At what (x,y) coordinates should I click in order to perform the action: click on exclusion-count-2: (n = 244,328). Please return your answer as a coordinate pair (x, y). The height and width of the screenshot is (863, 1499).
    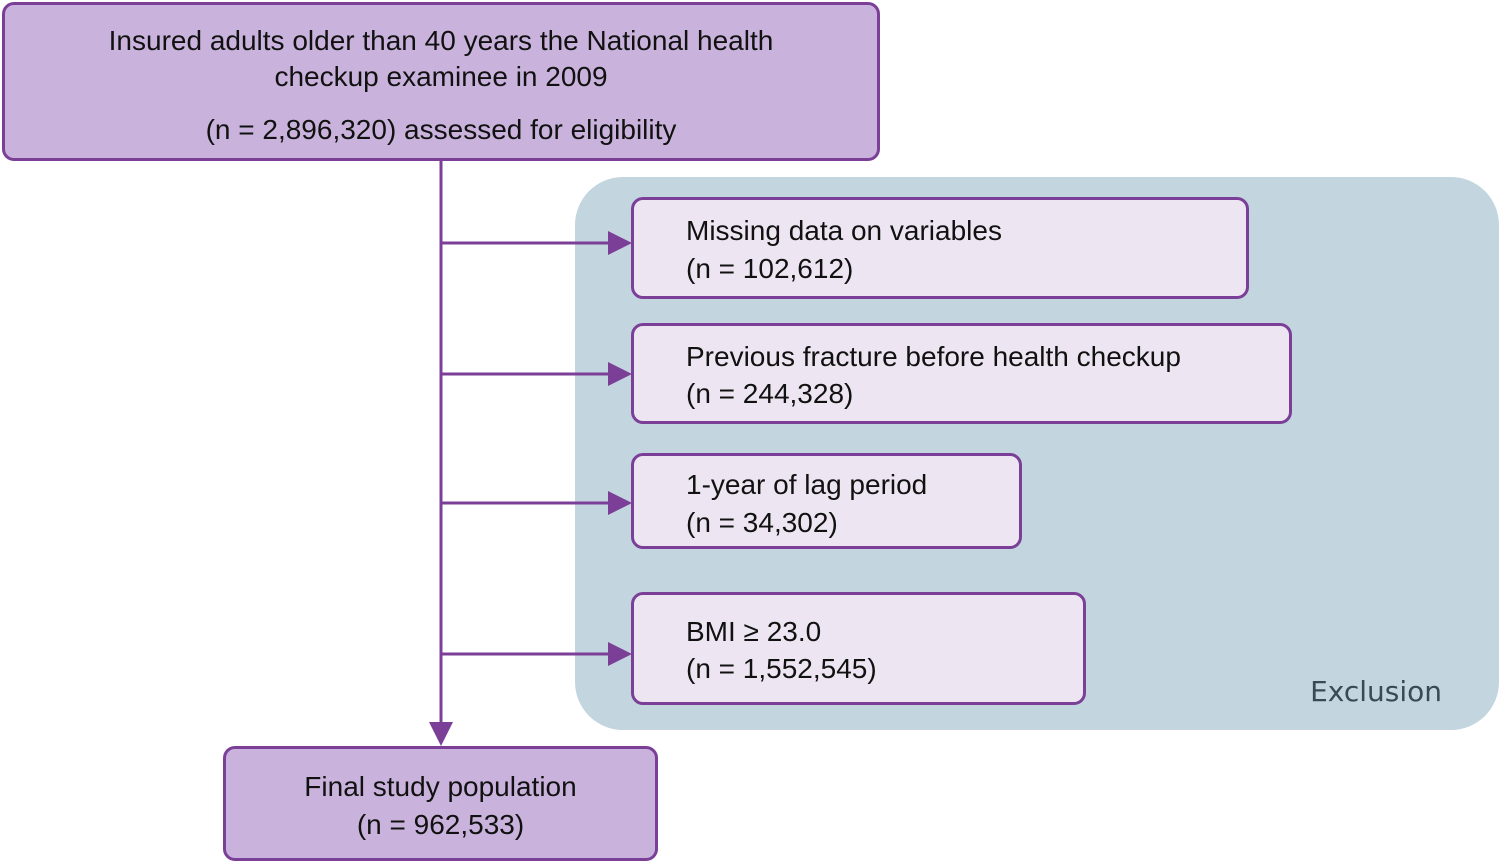
    Looking at the image, I should click on (770, 393).